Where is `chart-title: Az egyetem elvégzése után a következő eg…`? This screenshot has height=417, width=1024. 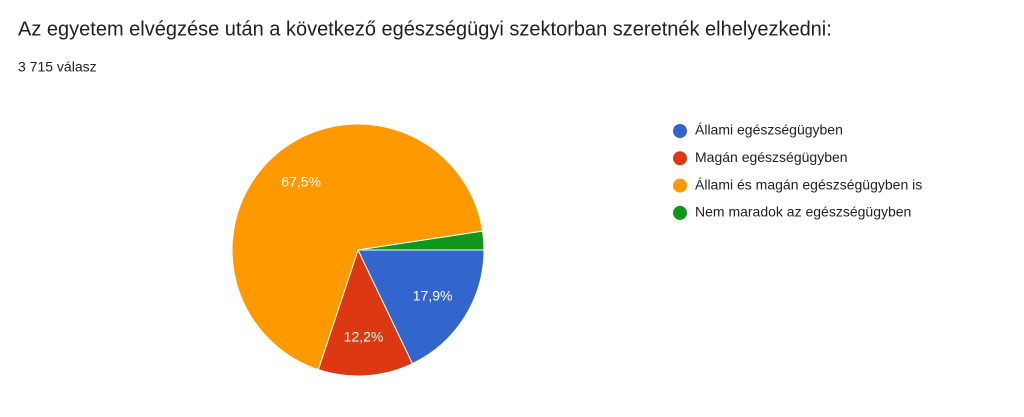 chart-title: Az egyetem elvégzése után a következő eg… is located at coordinates (425, 29).